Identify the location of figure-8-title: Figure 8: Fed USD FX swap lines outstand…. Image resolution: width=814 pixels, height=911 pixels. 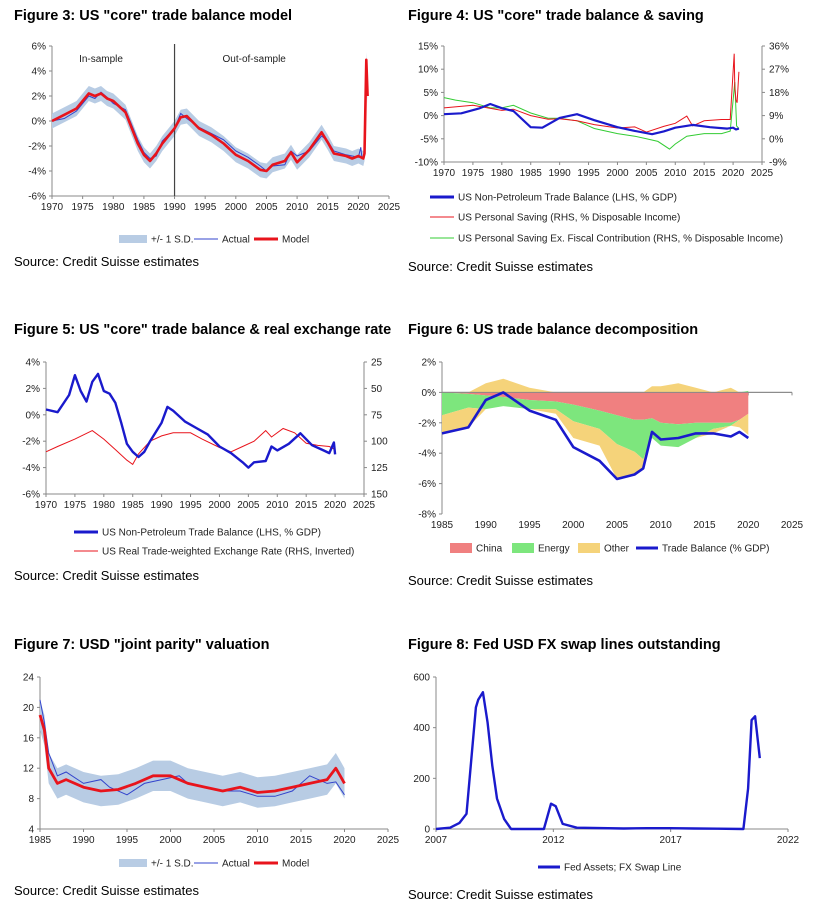
(564, 645).